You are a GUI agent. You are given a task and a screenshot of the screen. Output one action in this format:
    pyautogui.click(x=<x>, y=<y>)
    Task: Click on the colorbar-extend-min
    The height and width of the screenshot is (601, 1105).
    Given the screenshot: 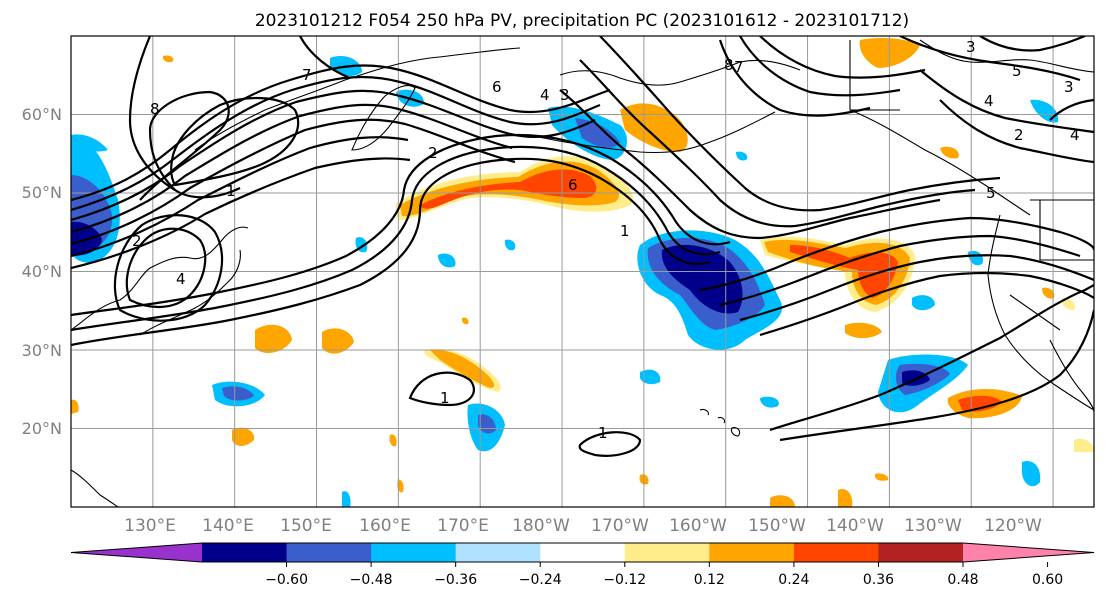 What is the action you would take?
    pyautogui.click(x=136, y=552)
    